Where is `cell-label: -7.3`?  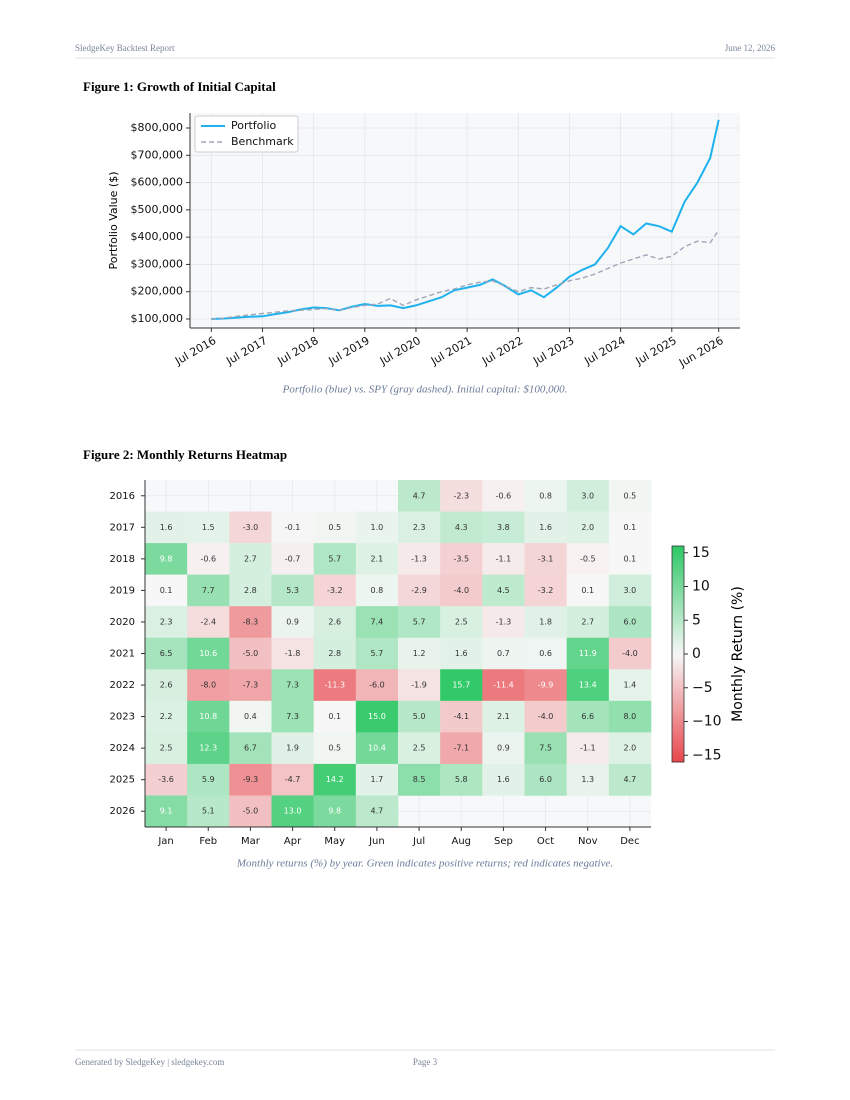
cell-label: -7.3 is located at coordinates (251, 685).